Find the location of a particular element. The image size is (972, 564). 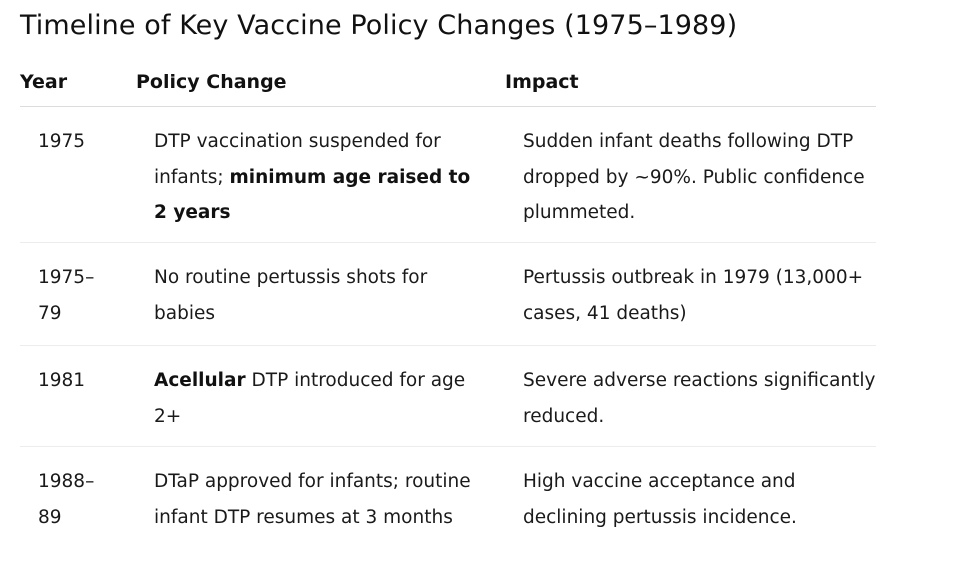

year-text-continued: 89 is located at coordinates (50, 517).